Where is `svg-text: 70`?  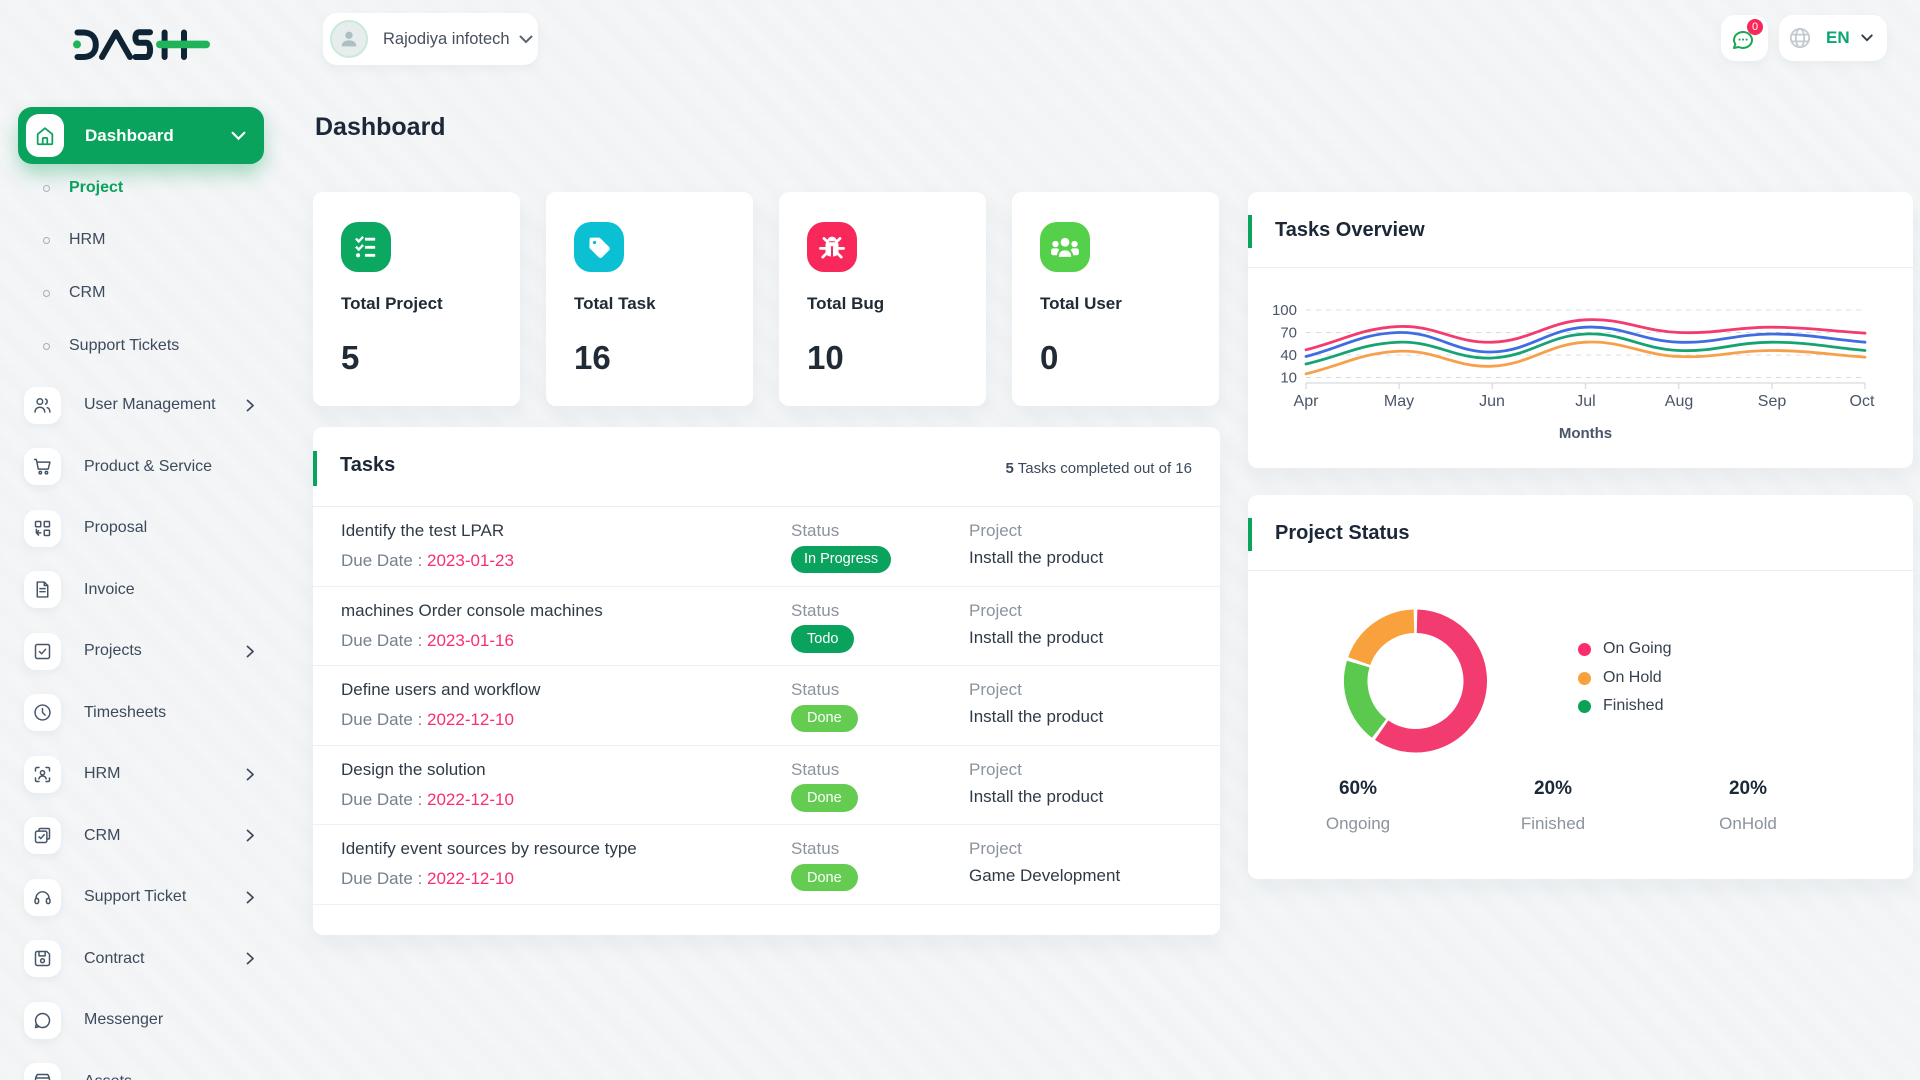
svg-text: 70 is located at coordinates (1288, 333).